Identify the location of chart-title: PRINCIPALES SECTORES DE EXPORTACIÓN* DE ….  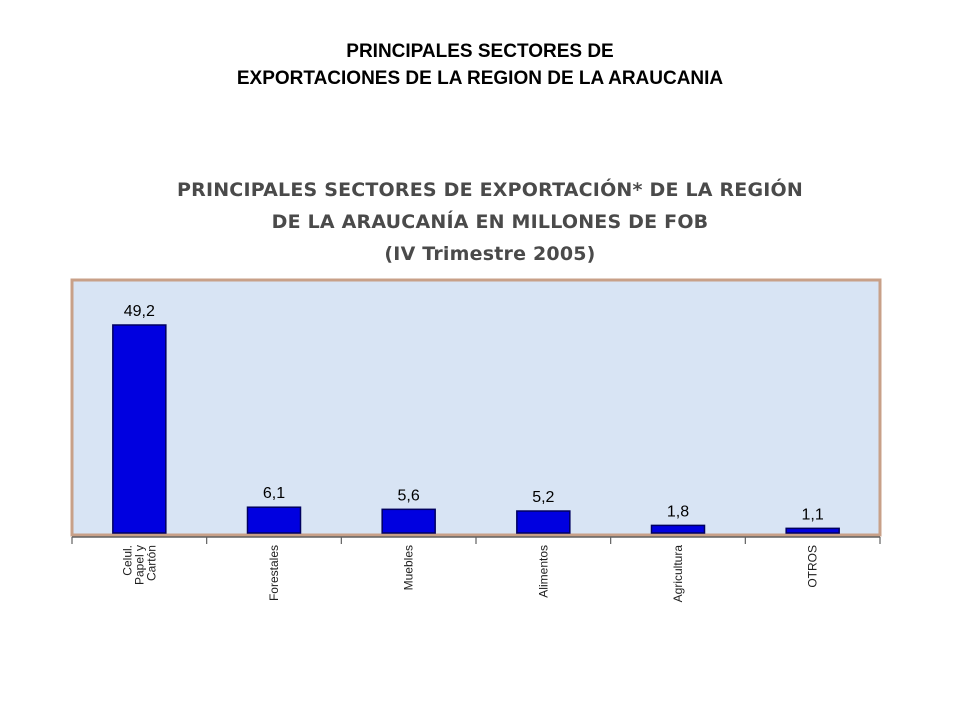
(490, 222).